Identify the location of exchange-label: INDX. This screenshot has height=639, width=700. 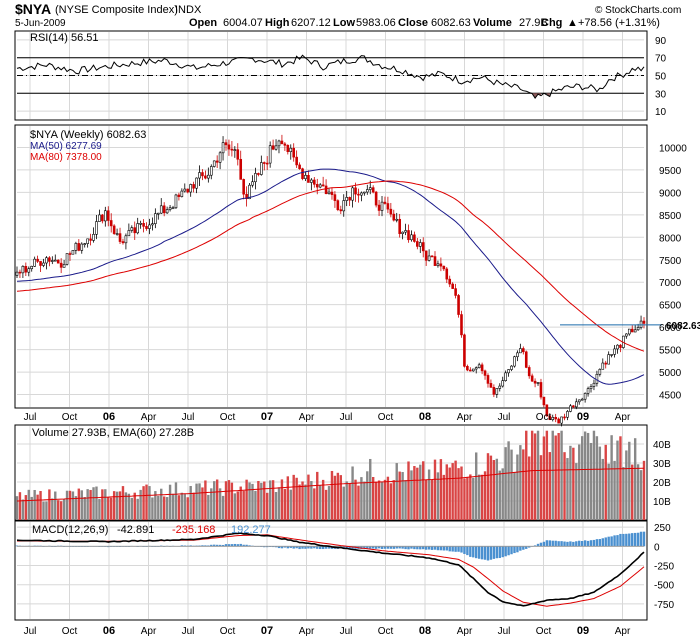
(188, 10).